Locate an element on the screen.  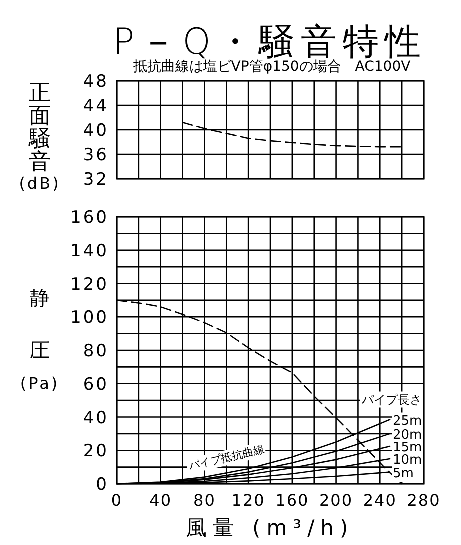
y-axis-title: 正面騒音 is located at coordinates (39, 128).